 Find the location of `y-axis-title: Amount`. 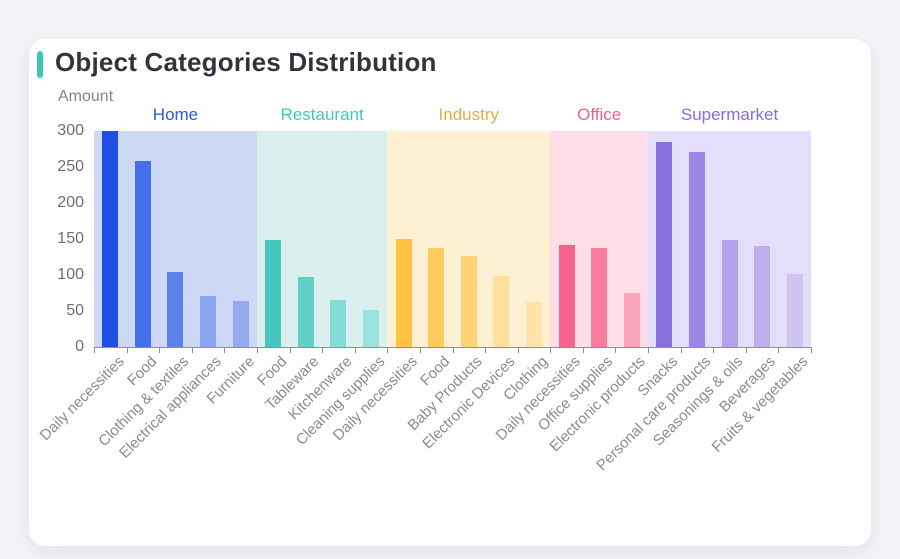

y-axis-title: Amount is located at coordinates (86, 96).